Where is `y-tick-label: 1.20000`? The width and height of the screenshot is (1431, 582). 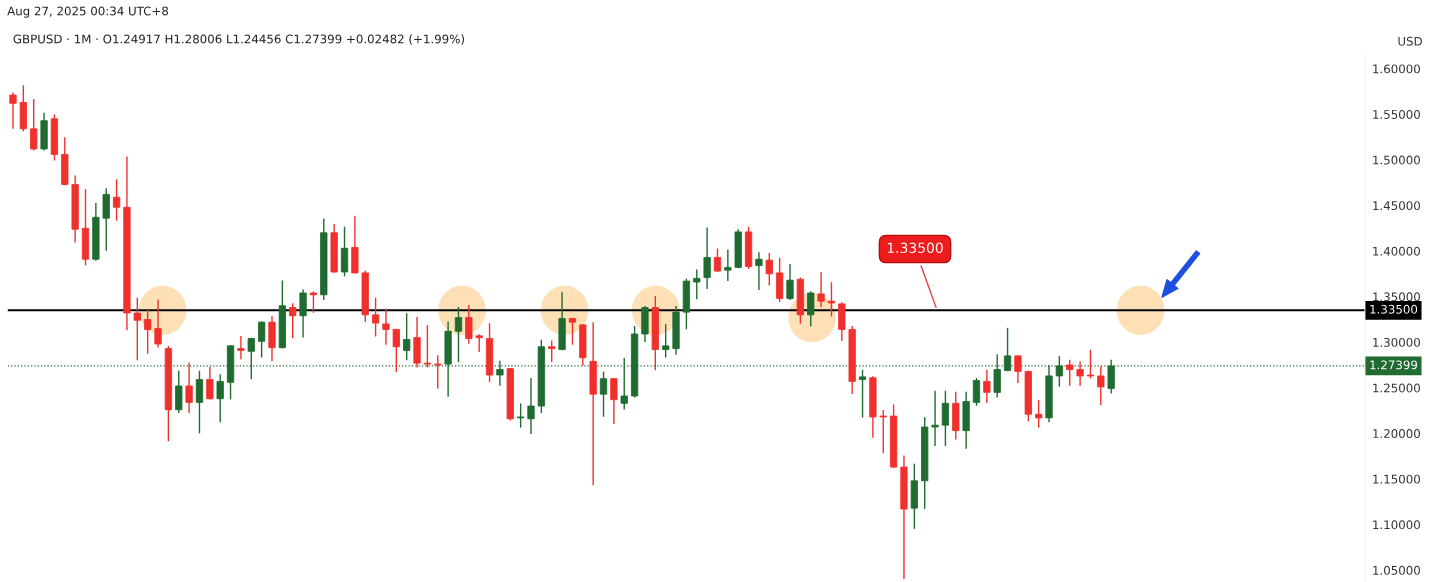 y-tick-label: 1.20000 is located at coordinates (1396, 434).